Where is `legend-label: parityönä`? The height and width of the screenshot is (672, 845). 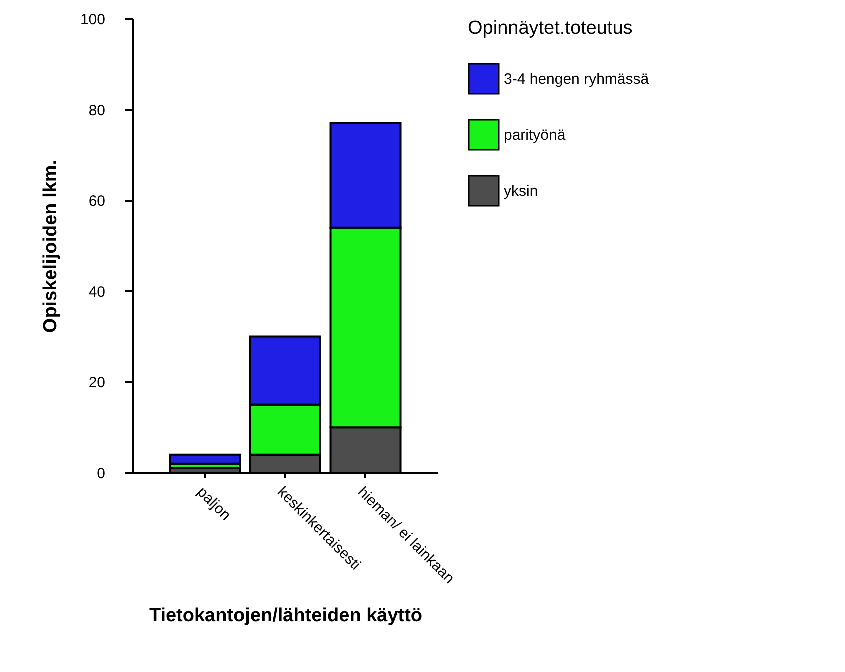 legend-label: parityönä is located at coordinates (535, 135).